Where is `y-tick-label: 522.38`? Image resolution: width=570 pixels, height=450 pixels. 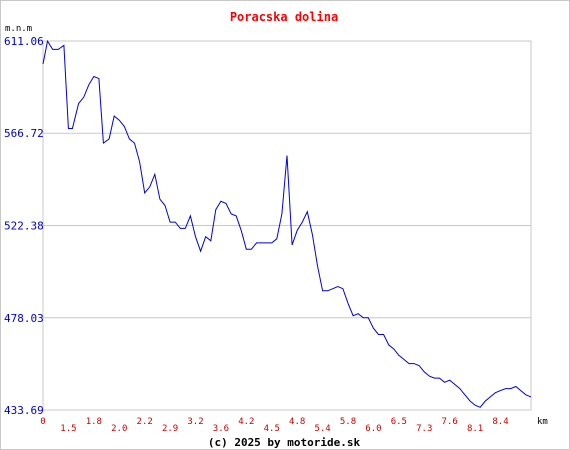 y-tick-label: 522.38 is located at coordinates (24, 225).